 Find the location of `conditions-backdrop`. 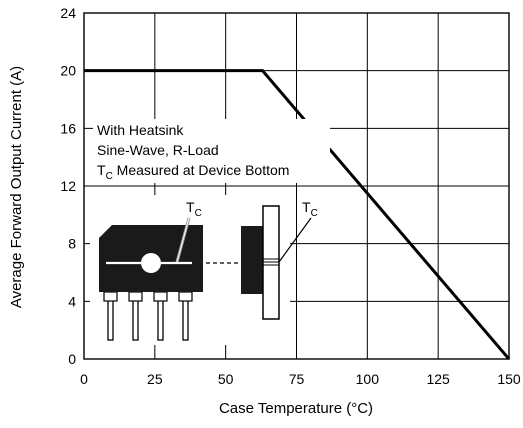

conditions-backdrop is located at coordinates (211, 151).